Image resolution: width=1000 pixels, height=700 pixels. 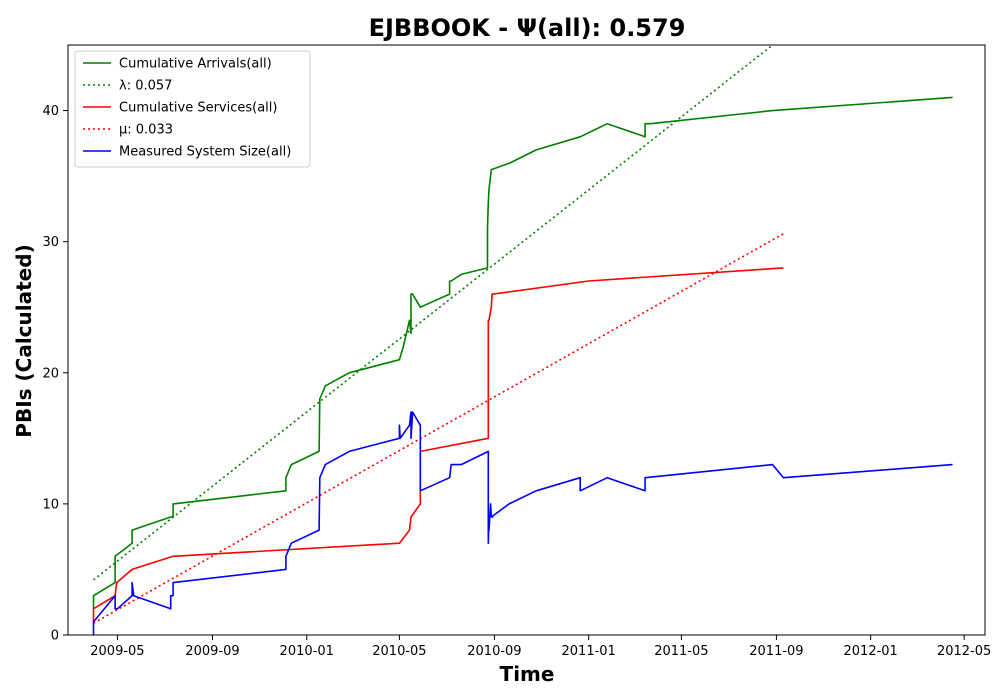 What do you see at coordinates (399, 651) in the screenshot?
I see `x-tick-label: 2010-05` at bounding box center [399, 651].